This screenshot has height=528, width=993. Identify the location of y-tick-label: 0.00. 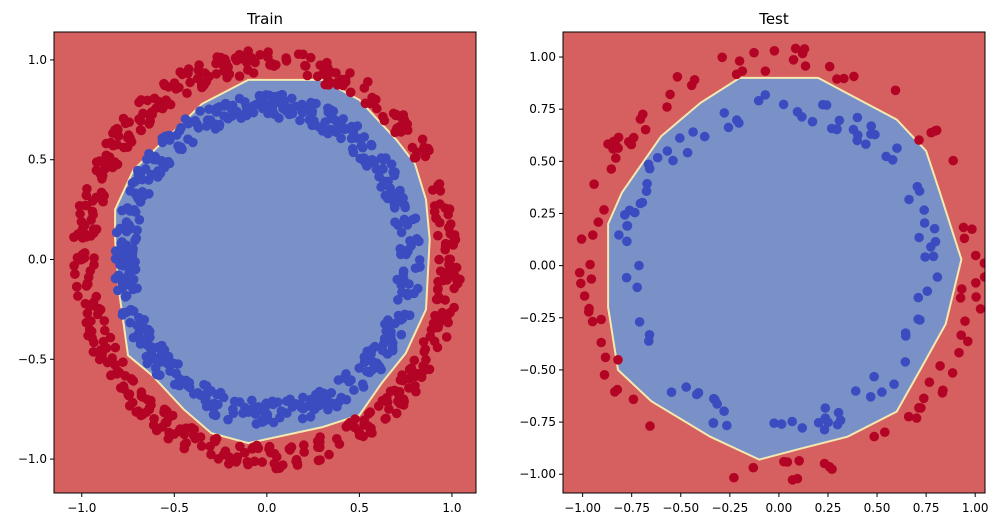
(542, 266).